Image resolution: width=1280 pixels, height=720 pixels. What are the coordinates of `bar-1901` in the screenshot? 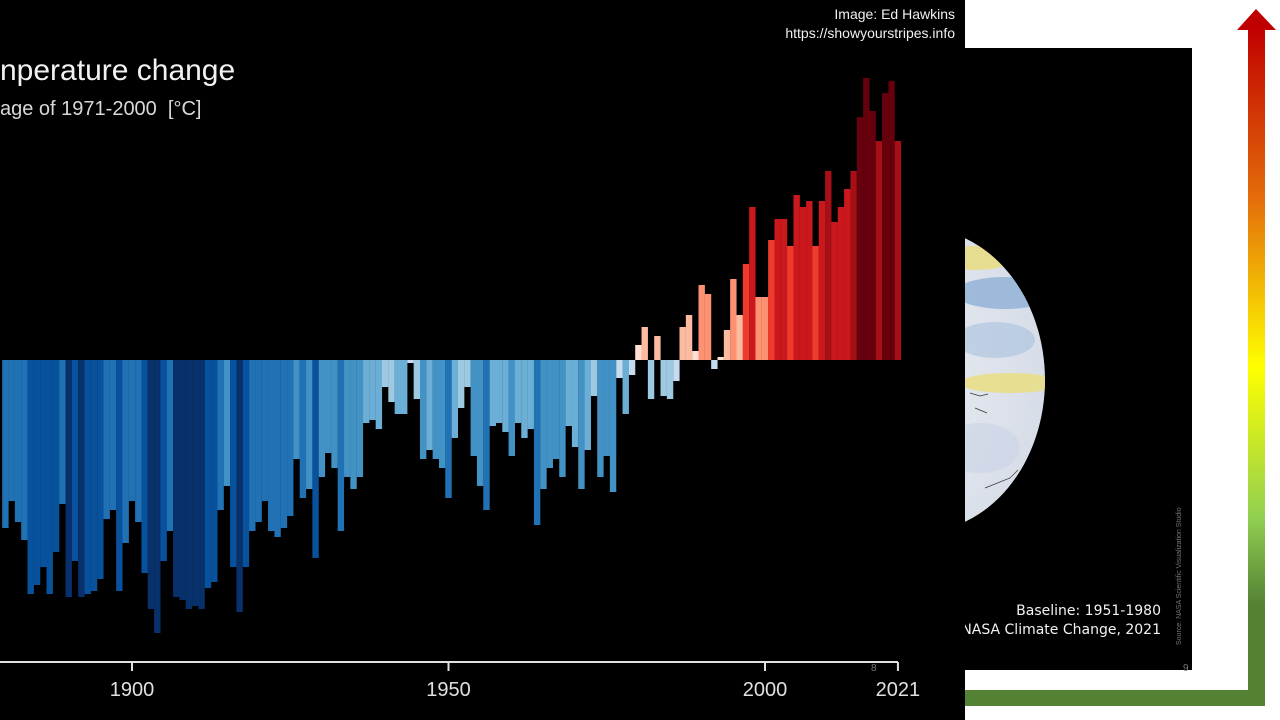 It's located at (138, 441).